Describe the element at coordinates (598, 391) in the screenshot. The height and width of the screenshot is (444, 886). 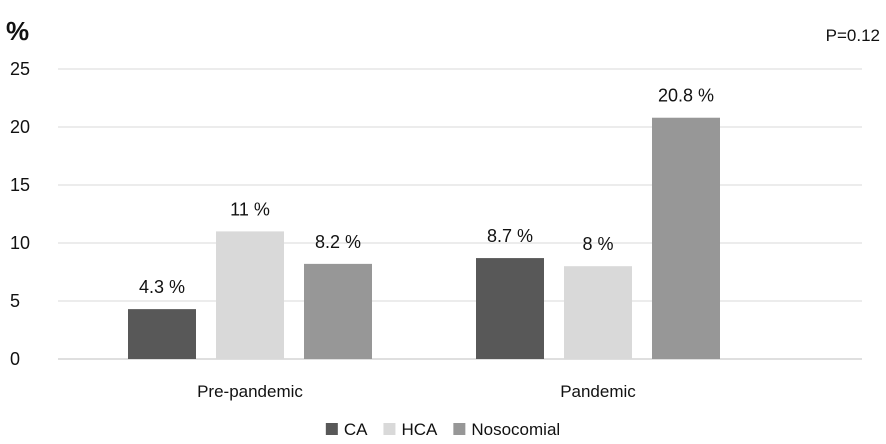
I see `category-label: Pandemic` at that location.